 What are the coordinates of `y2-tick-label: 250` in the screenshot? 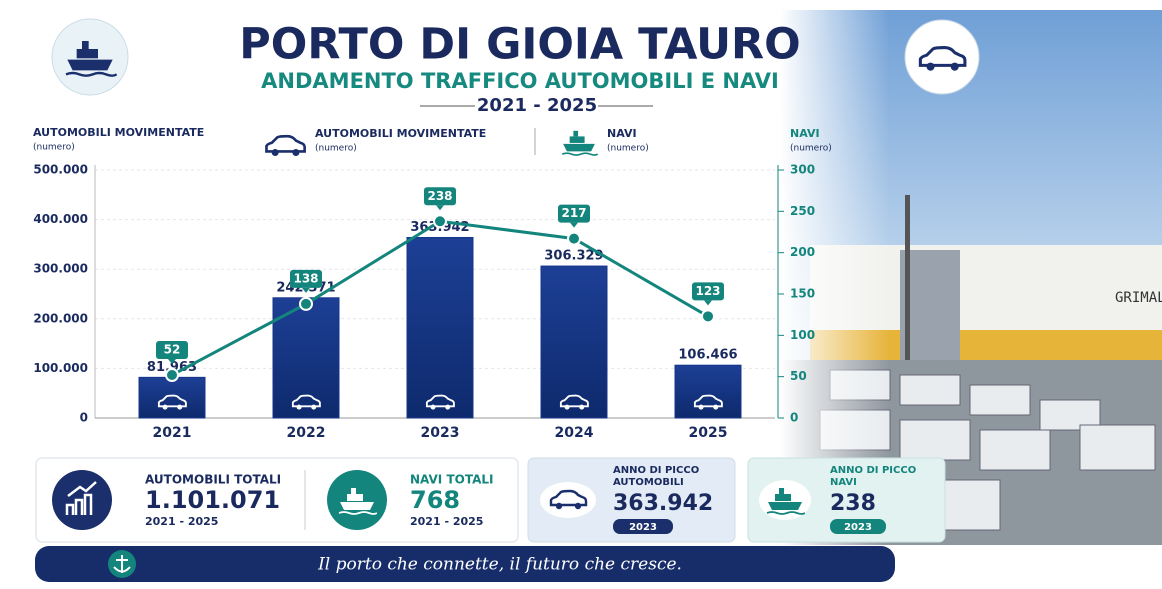 It's located at (802, 211).